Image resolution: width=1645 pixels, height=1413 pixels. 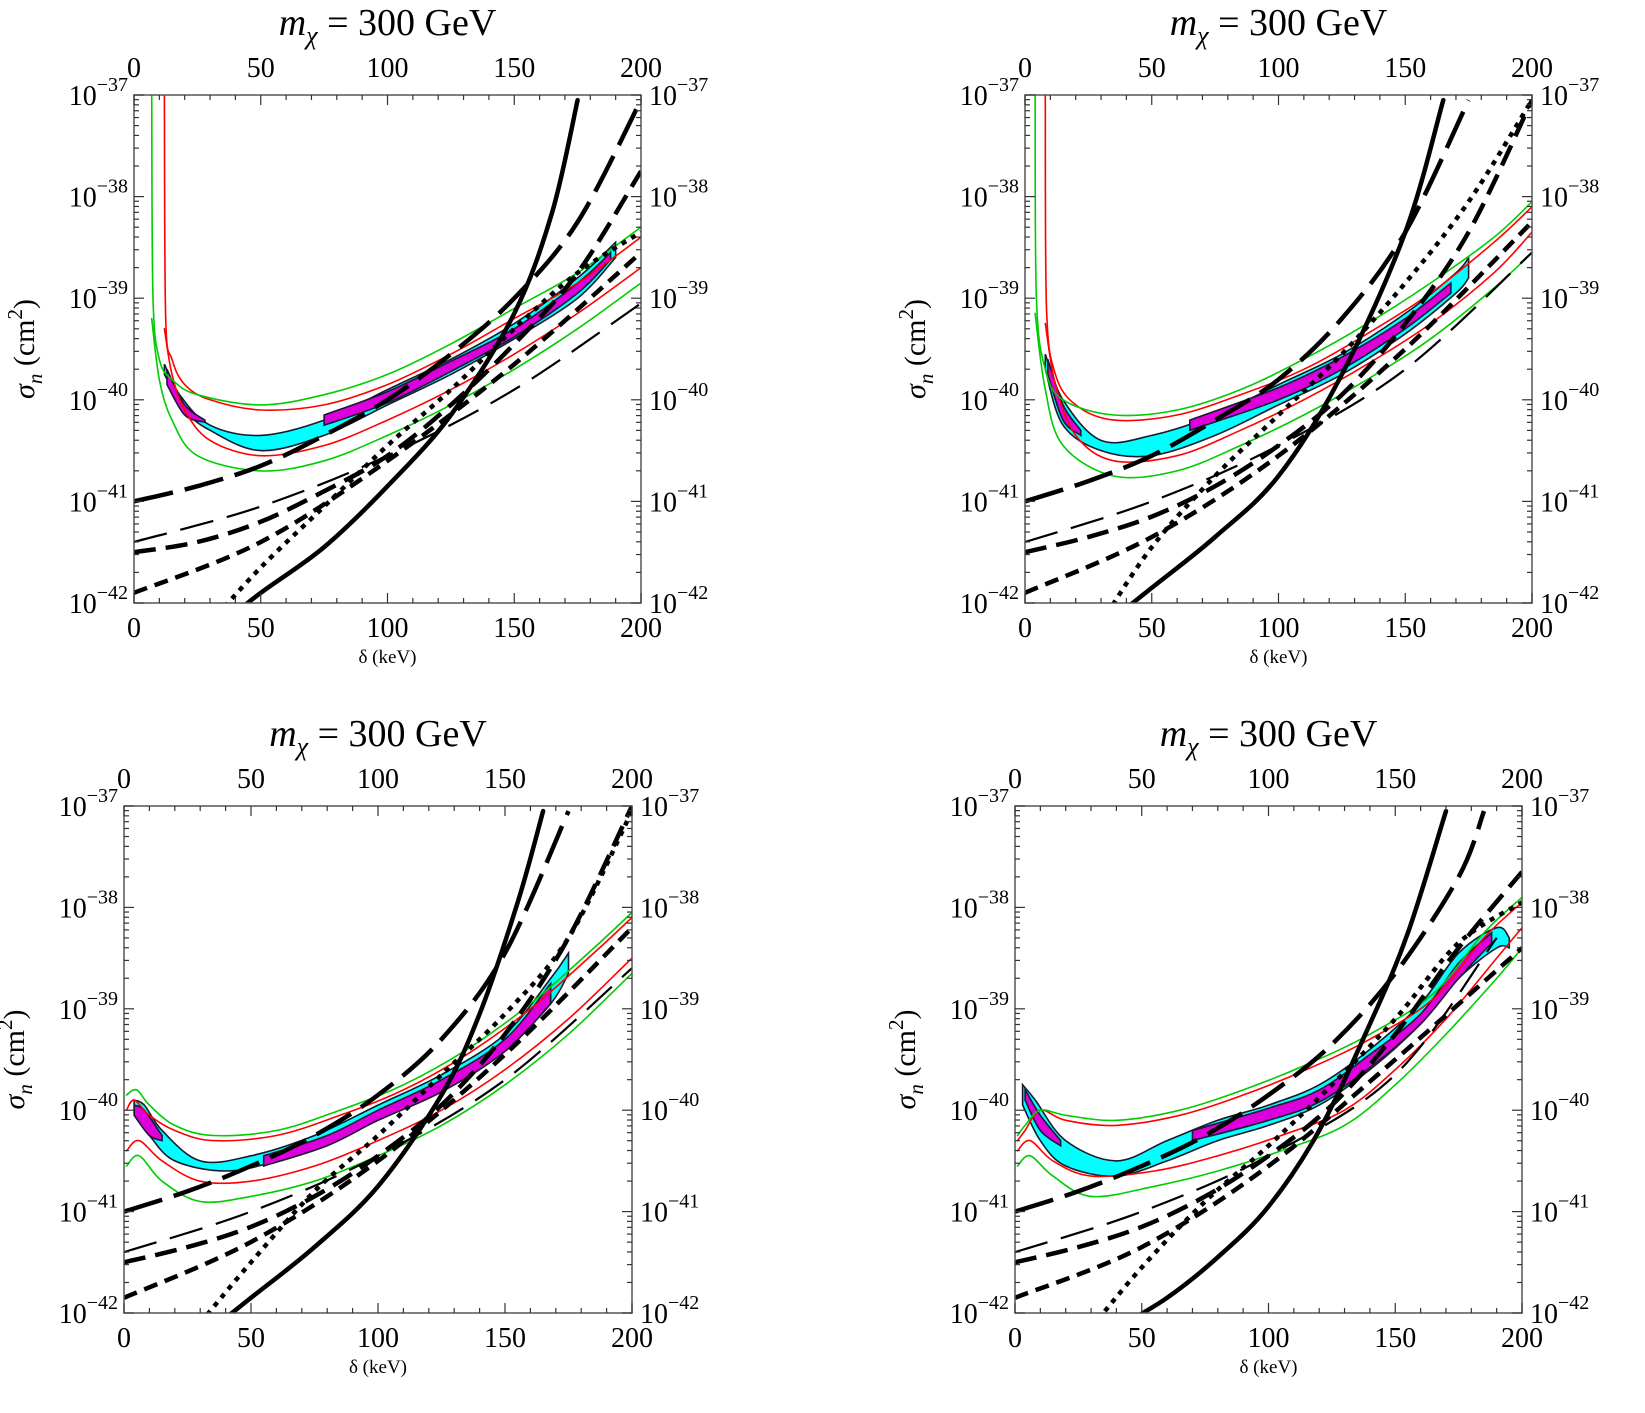 I want to click on x-tick-label-top: 0, so click(x=124, y=779).